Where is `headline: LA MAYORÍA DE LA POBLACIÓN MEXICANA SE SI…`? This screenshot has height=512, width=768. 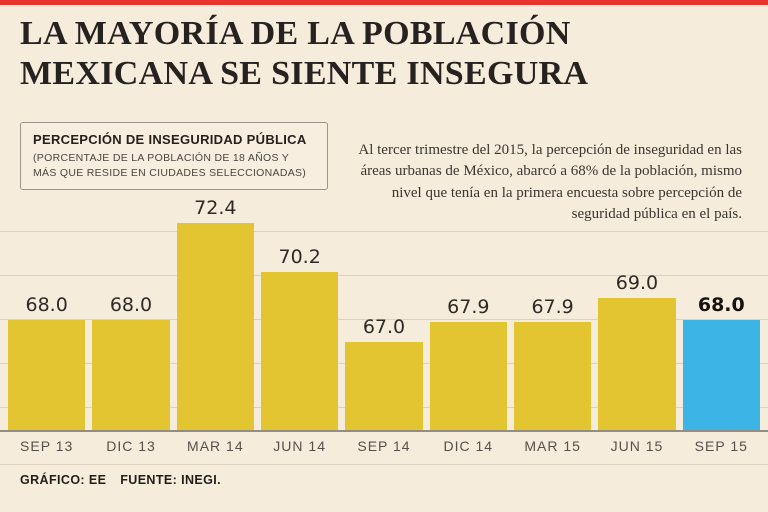 headline: LA MAYORÍA DE LA POBLACIÓN MEXICANA SE SI… is located at coordinates (384, 54).